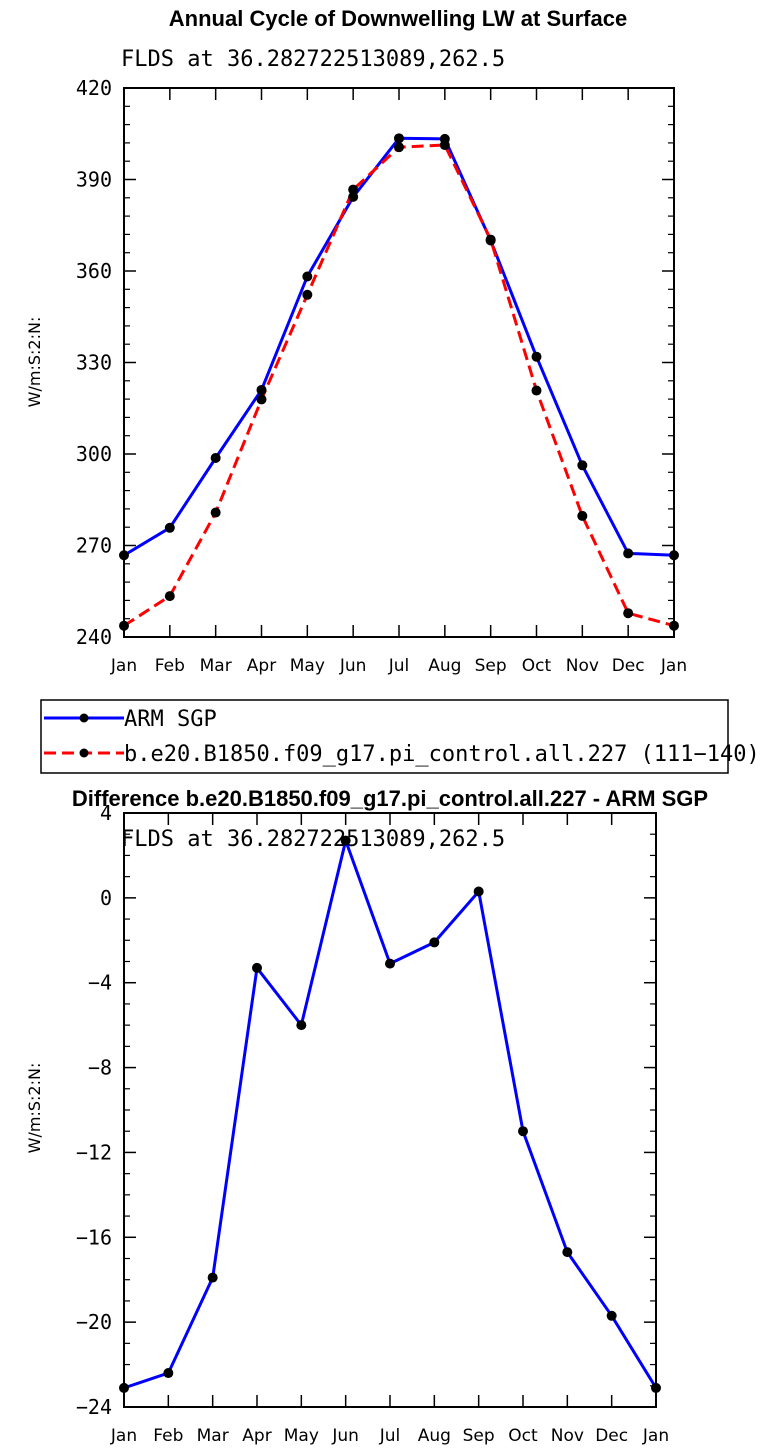 The image size is (778, 1449). What do you see at coordinates (94, 180) in the screenshot?
I see `y-tick-label: 390` at bounding box center [94, 180].